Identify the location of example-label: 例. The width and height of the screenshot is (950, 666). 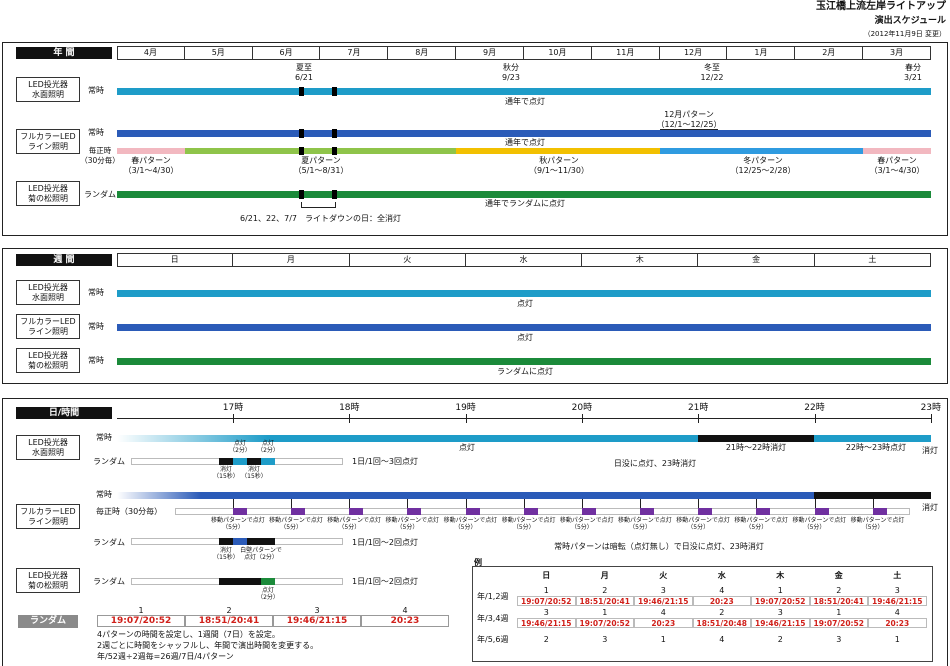
(478, 562).